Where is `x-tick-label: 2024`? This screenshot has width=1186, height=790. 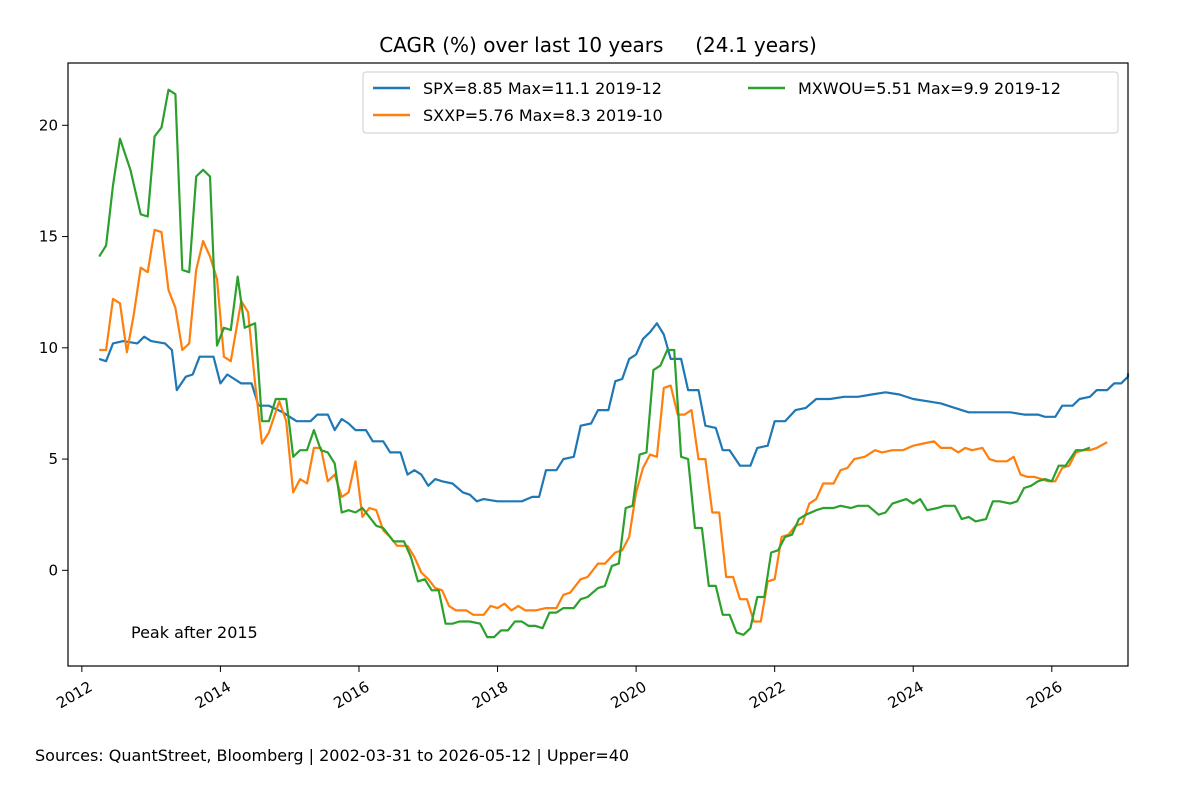
x-tick-label: 2024 is located at coordinates (906, 695).